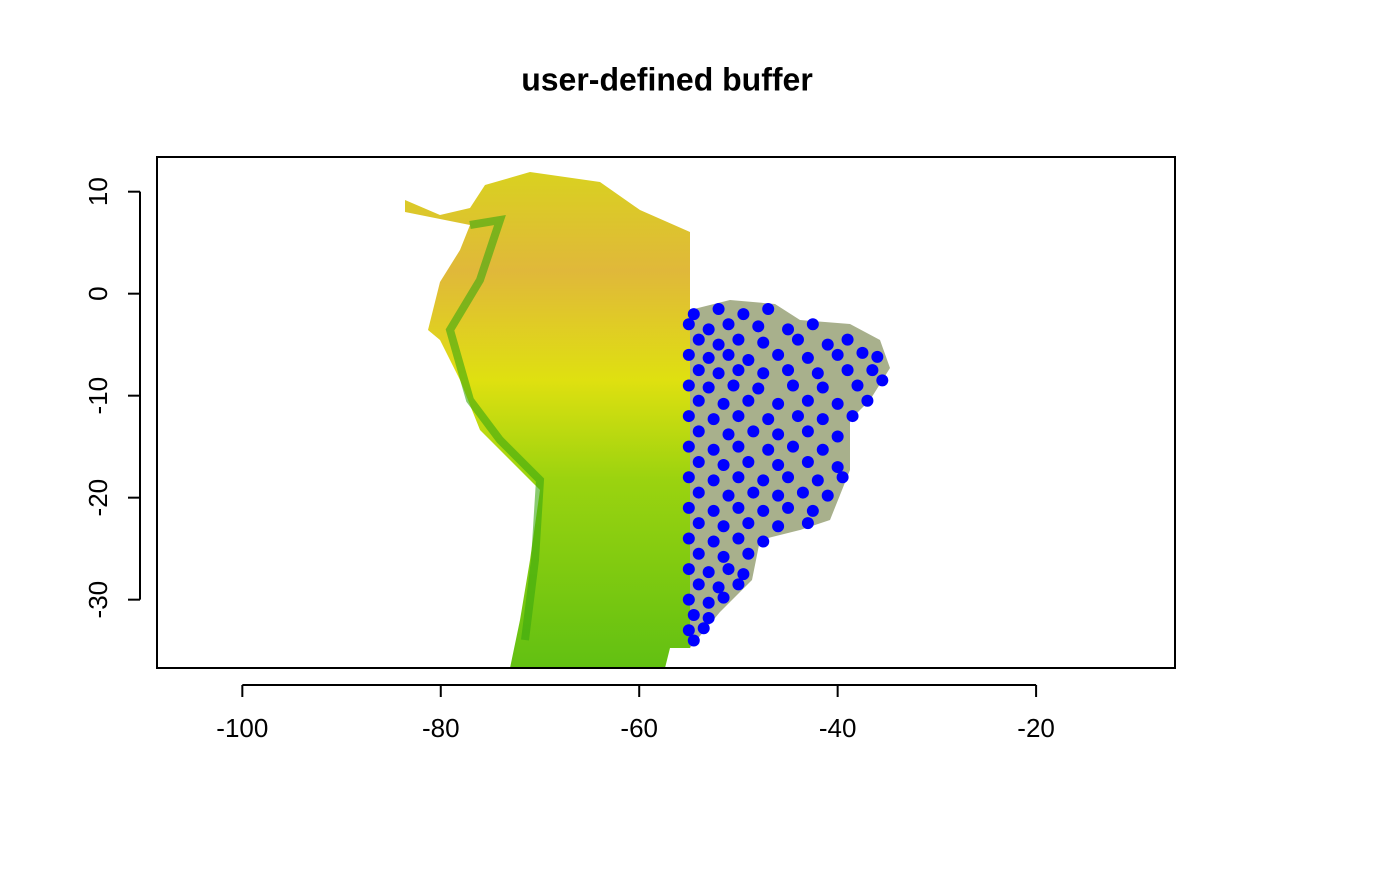  What do you see at coordinates (98, 600) in the screenshot?
I see `y-tick-label: -30` at bounding box center [98, 600].